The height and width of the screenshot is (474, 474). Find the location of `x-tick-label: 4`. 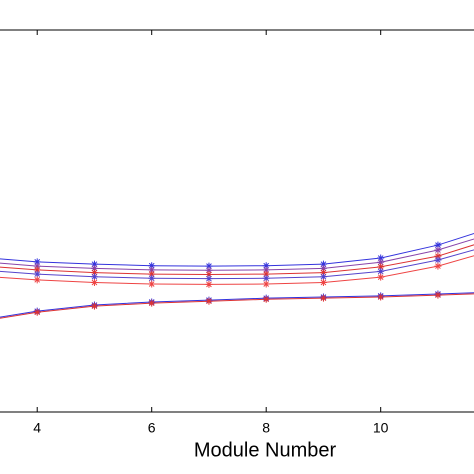

x-tick-label: 4 is located at coordinates (37, 428).